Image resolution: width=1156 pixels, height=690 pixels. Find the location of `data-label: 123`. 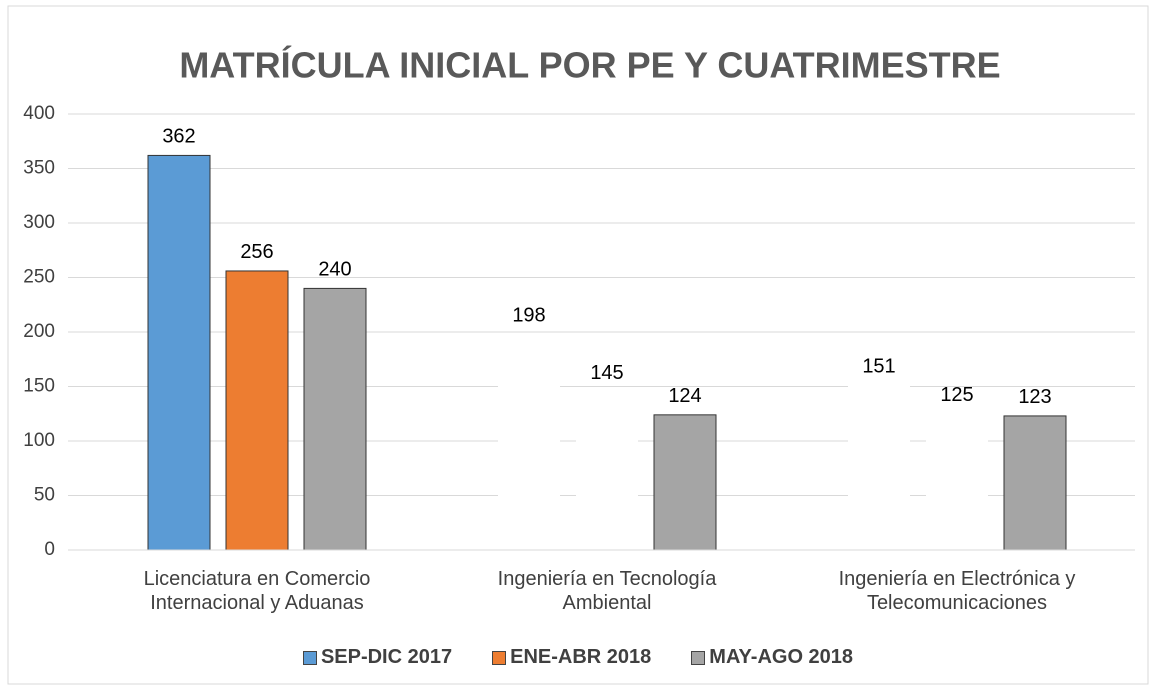

data-label: 123 is located at coordinates (1034, 397).